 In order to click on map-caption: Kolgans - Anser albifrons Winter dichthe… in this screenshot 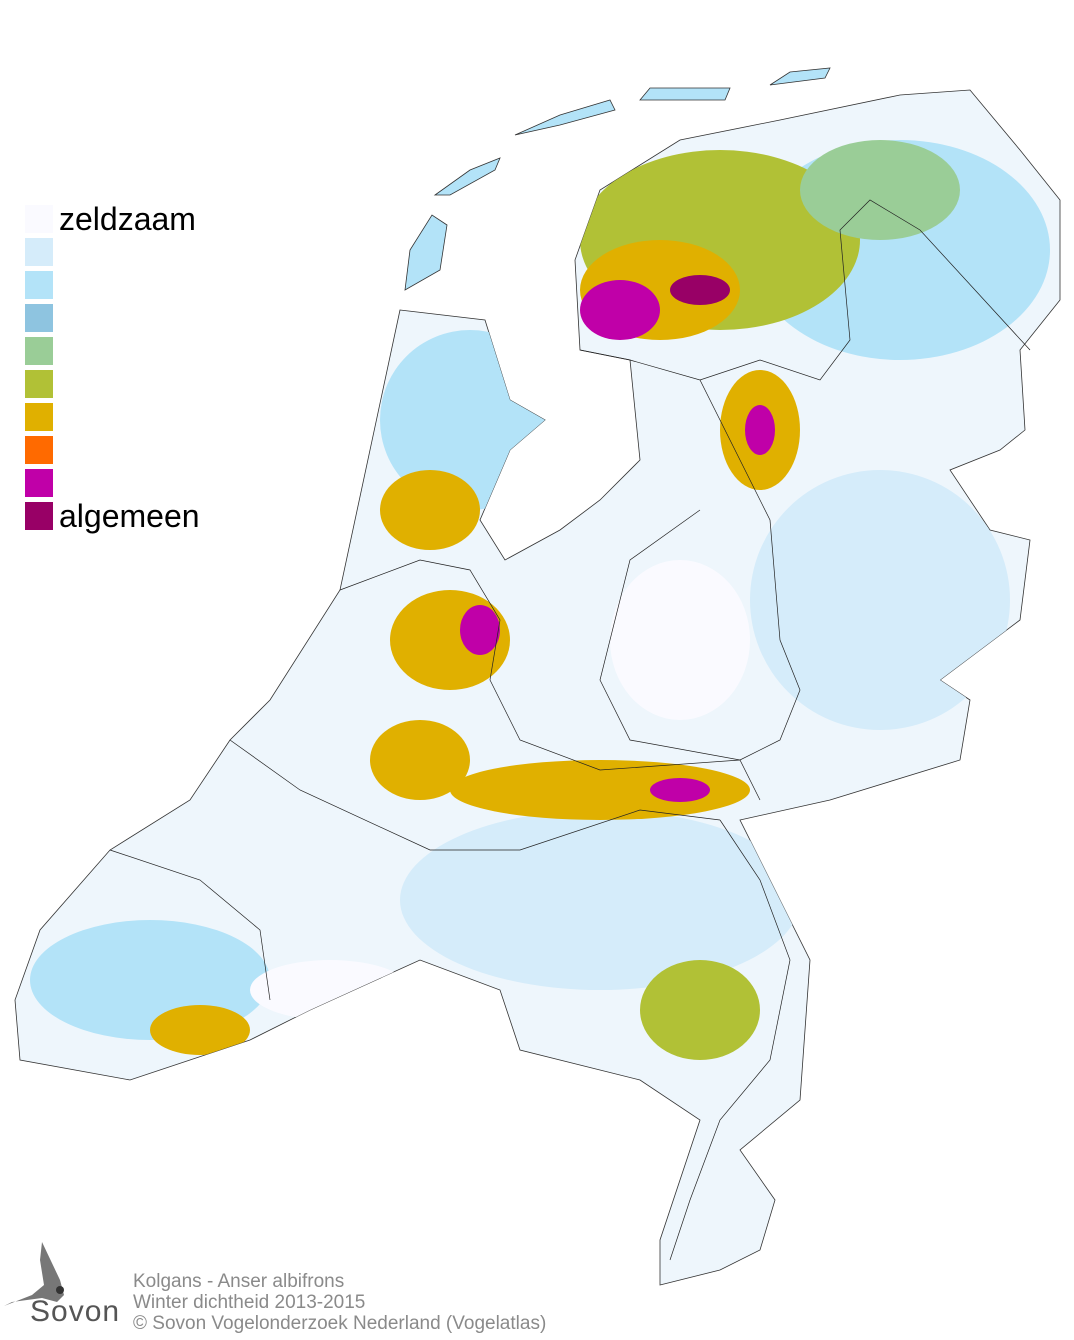, I will do `click(339, 1302)`.